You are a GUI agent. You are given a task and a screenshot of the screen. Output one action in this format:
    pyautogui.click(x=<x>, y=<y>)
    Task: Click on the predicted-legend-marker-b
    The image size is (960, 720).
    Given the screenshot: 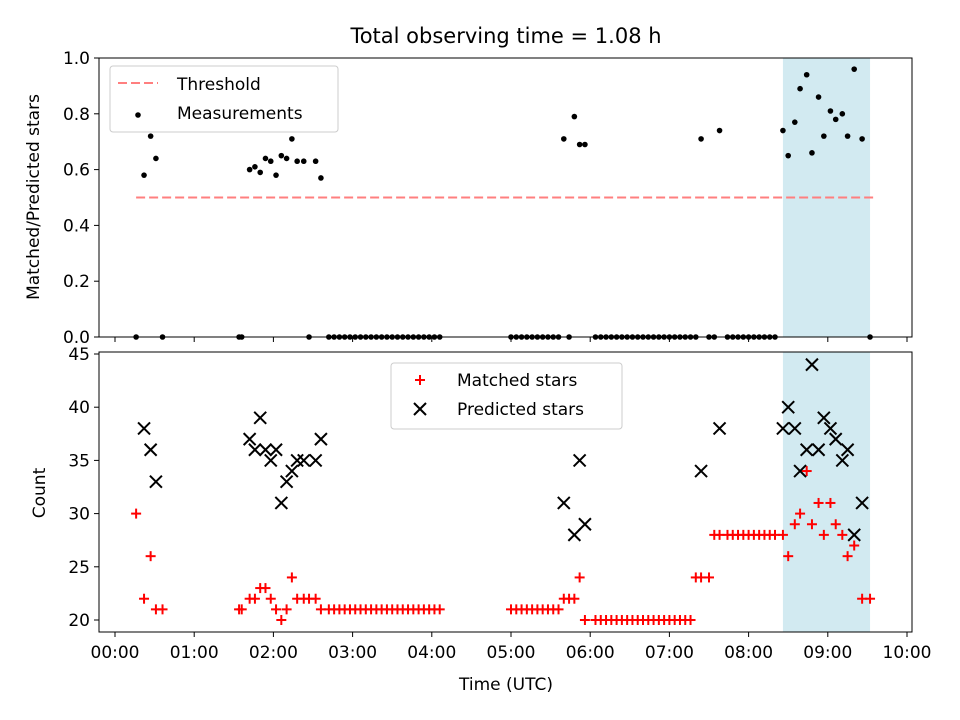 What is the action you would take?
    pyautogui.click(x=420, y=409)
    